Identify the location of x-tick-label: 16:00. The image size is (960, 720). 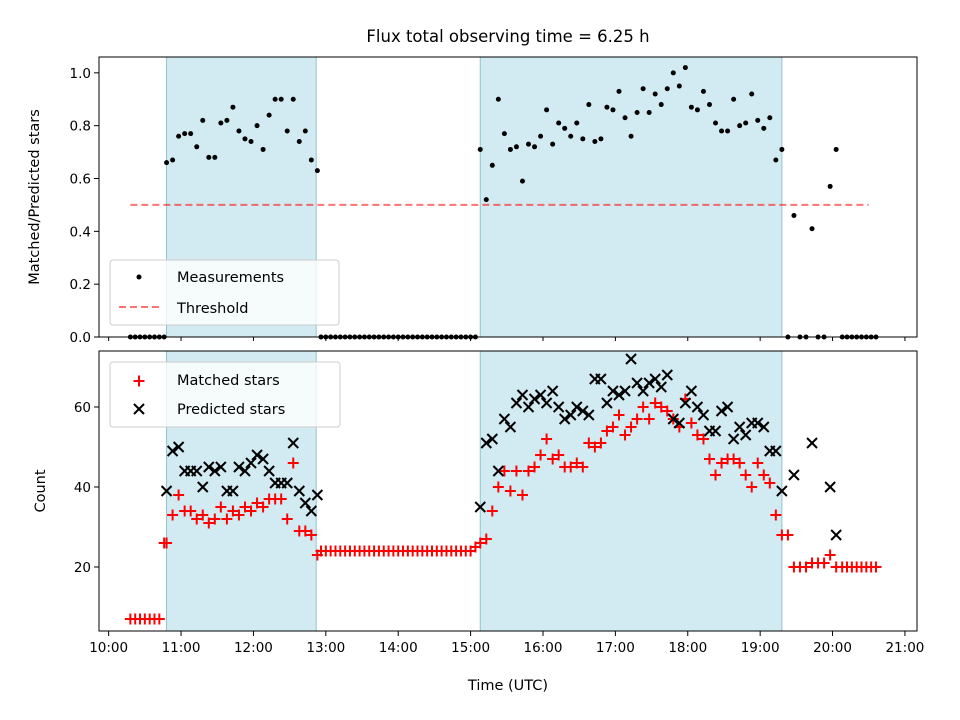
(543, 648).